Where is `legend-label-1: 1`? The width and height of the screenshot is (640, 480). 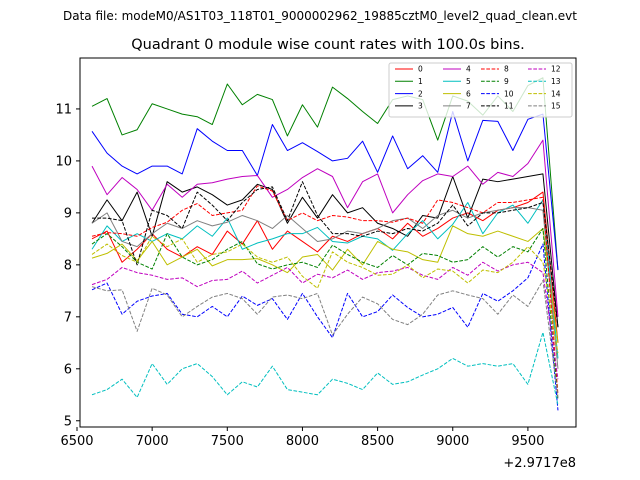 legend-label-1: 1 is located at coordinates (420, 81).